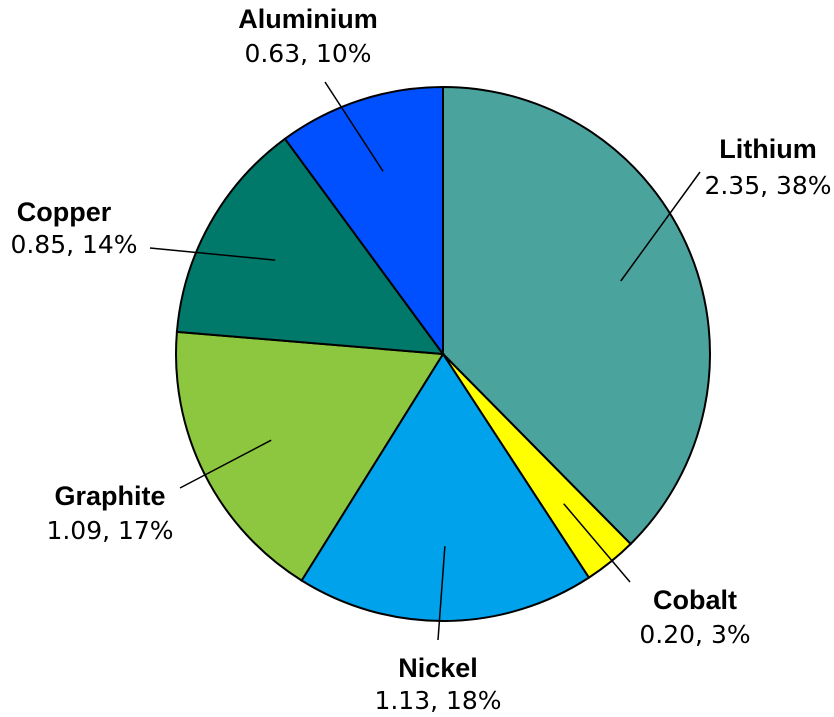 This screenshot has width=834, height=717. What do you see at coordinates (660, 226) in the screenshot?
I see `leader-lithium` at bounding box center [660, 226].